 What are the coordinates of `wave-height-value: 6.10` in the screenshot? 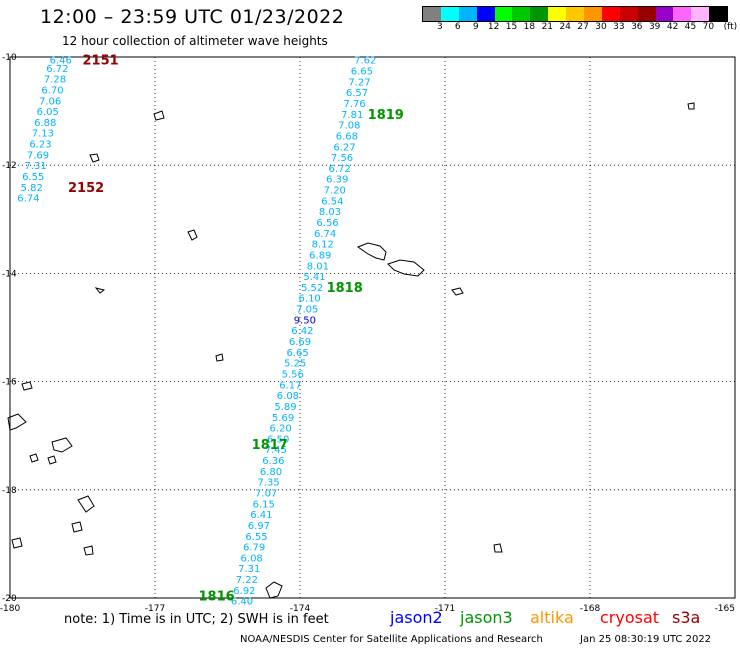 It's located at (310, 299).